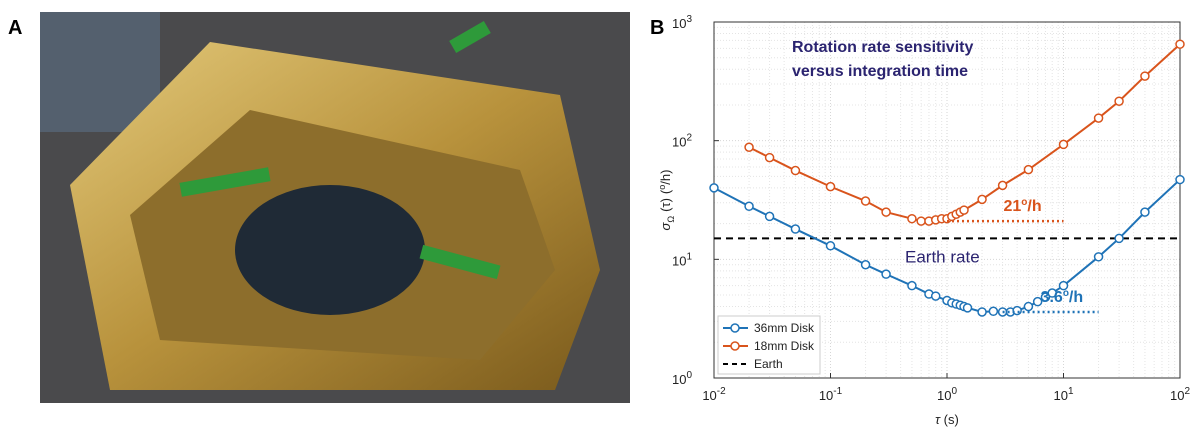 The width and height of the screenshot is (1194, 437). I want to click on tick-label: 10⁻¹, so click(831, 394).